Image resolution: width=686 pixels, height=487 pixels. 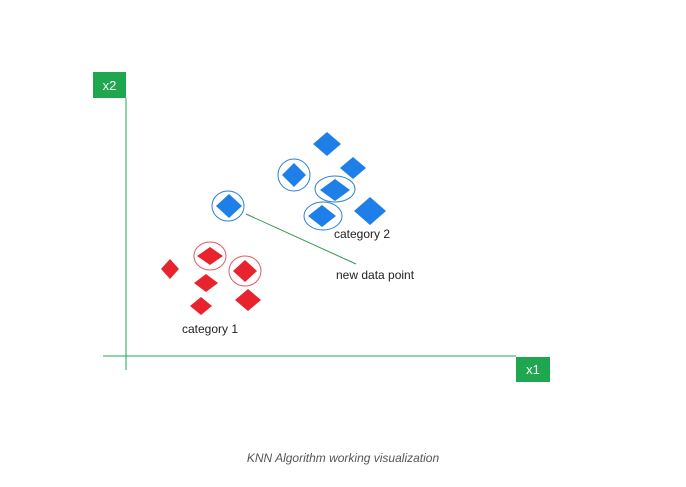 What do you see at coordinates (301, 239) in the screenshot?
I see `new-point-connector-line` at bounding box center [301, 239].